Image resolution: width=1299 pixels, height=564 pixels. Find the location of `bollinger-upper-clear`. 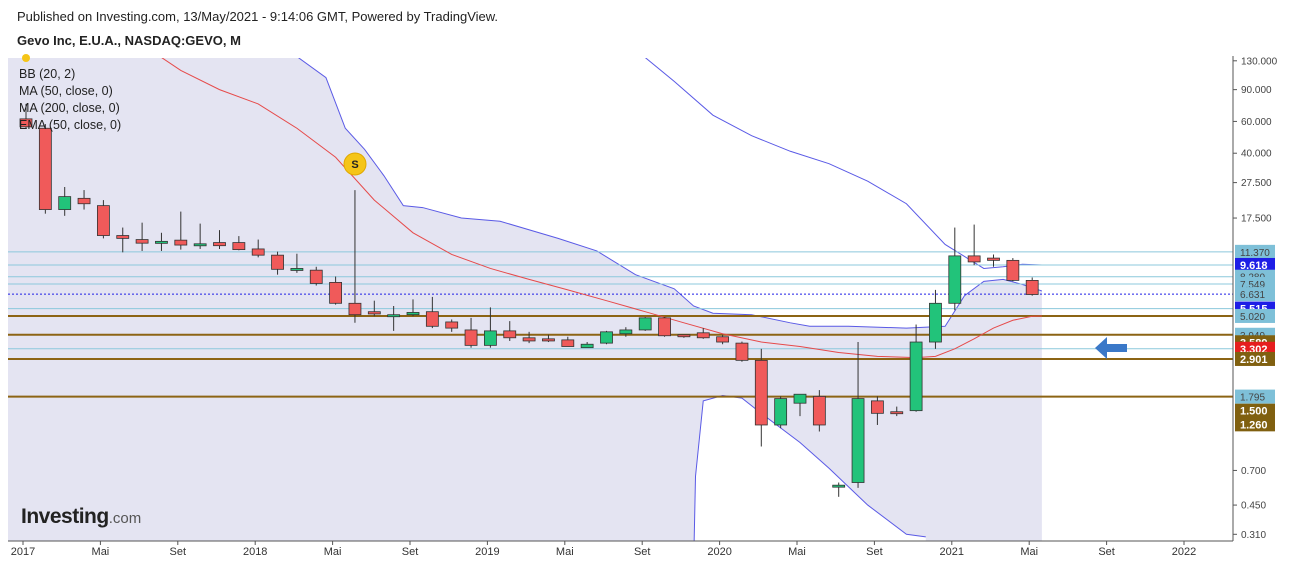

bollinger-upper-clear is located at coordinates (838, 163).